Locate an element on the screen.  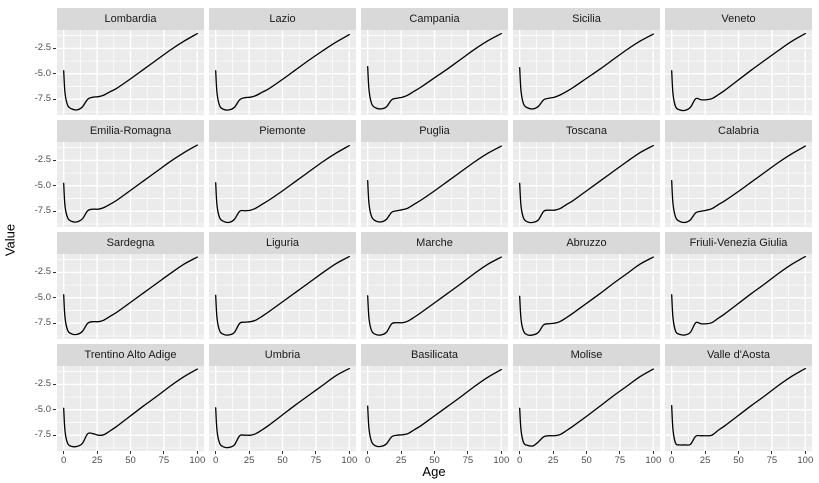
facet-strip: Liguria is located at coordinates (282, 243).